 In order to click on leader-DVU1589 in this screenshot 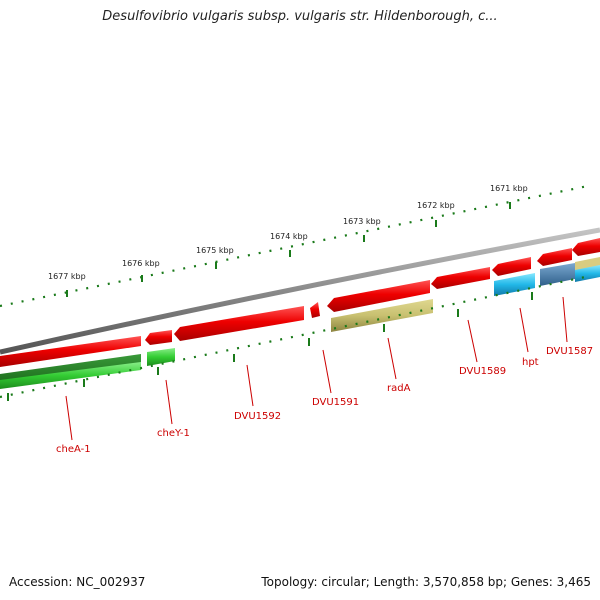, I will do `click(472, 341)`.